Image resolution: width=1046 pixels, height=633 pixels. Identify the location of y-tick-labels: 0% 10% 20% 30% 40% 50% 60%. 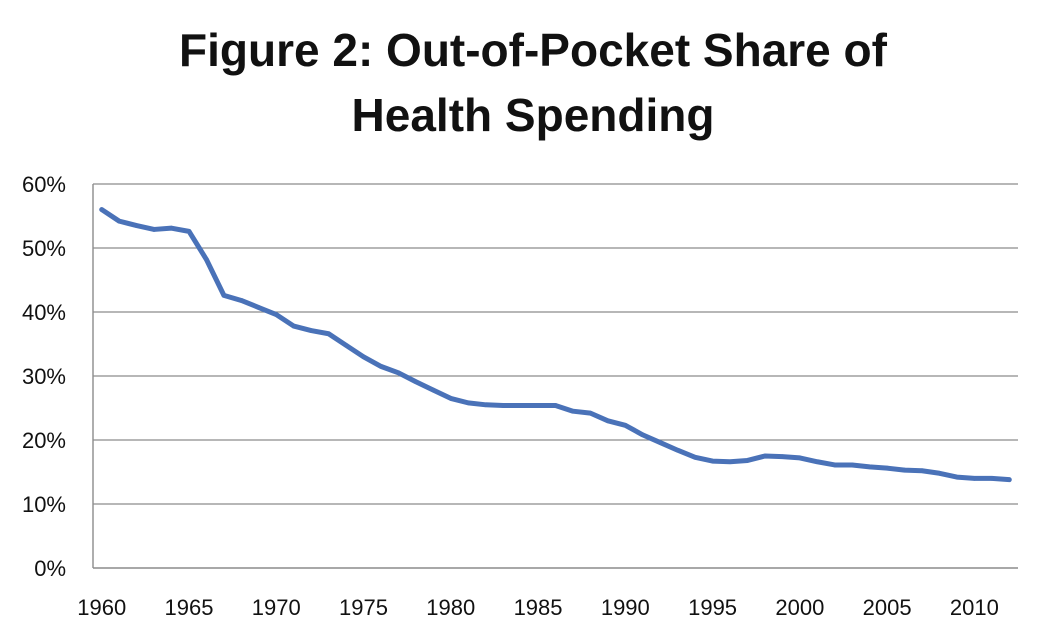
(44, 376).